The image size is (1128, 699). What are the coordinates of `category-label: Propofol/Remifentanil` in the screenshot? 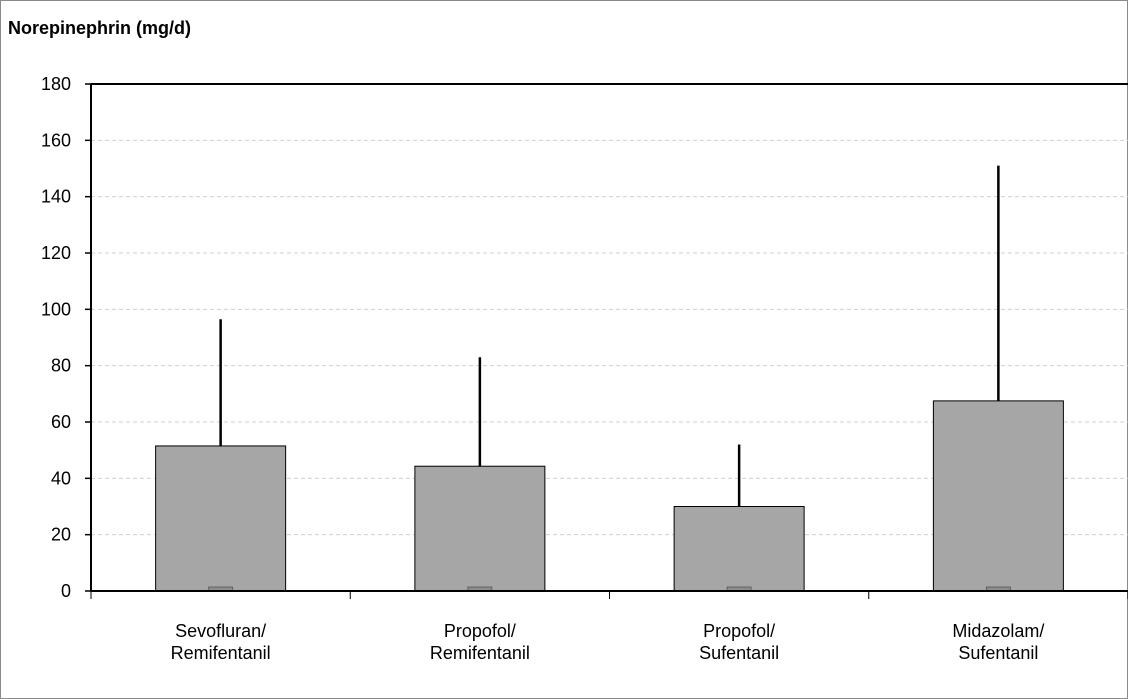 It's located at (480, 642).